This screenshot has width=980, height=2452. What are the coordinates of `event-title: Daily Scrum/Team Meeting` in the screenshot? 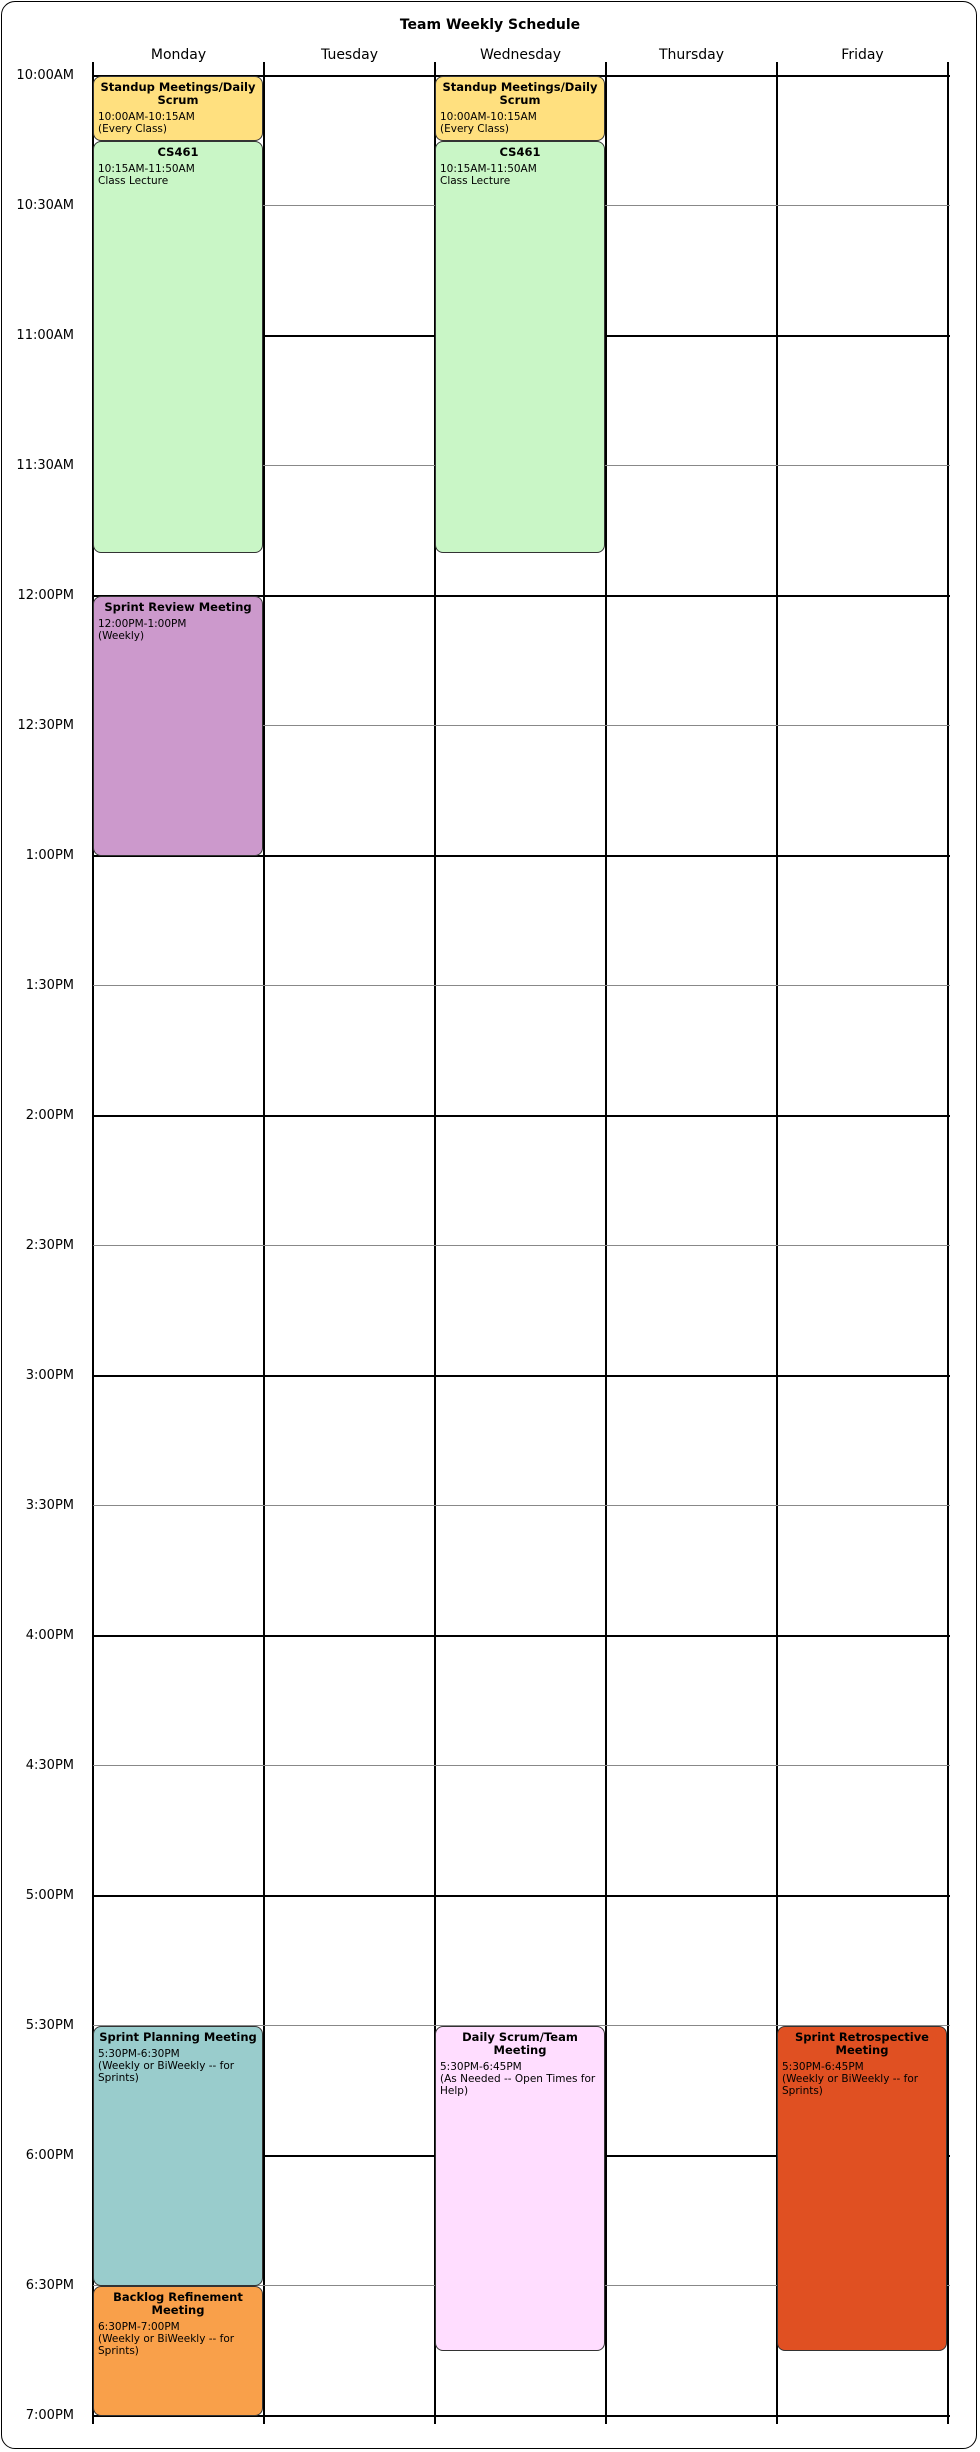 It's located at (520, 2043).